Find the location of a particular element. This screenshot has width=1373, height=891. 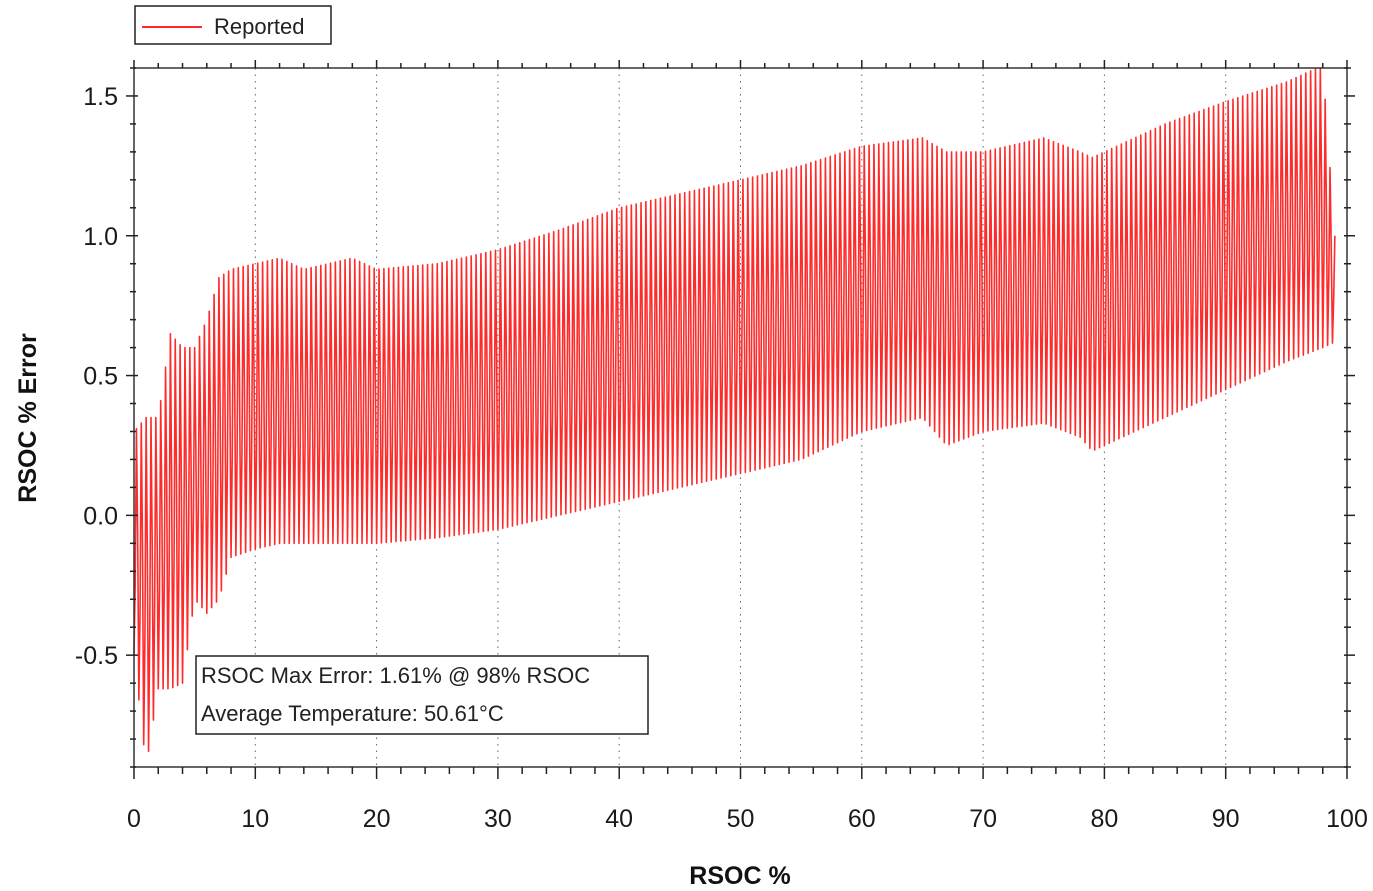

x-tick-label: 90 is located at coordinates (1226, 819).